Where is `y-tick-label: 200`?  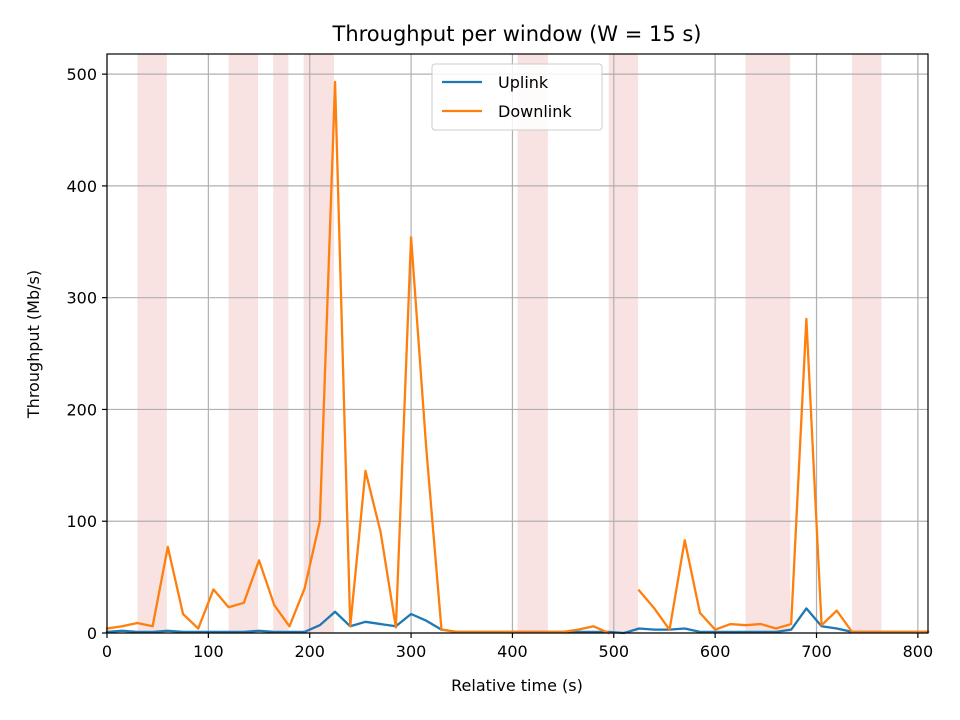 y-tick-label: 200 is located at coordinates (81, 409).